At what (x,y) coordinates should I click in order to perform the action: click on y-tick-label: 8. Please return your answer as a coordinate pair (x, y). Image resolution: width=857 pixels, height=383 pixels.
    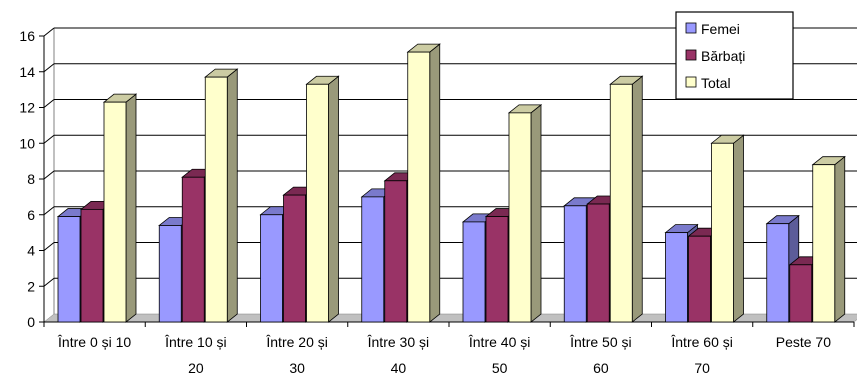
    Looking at the image, I should click on (31, 179).